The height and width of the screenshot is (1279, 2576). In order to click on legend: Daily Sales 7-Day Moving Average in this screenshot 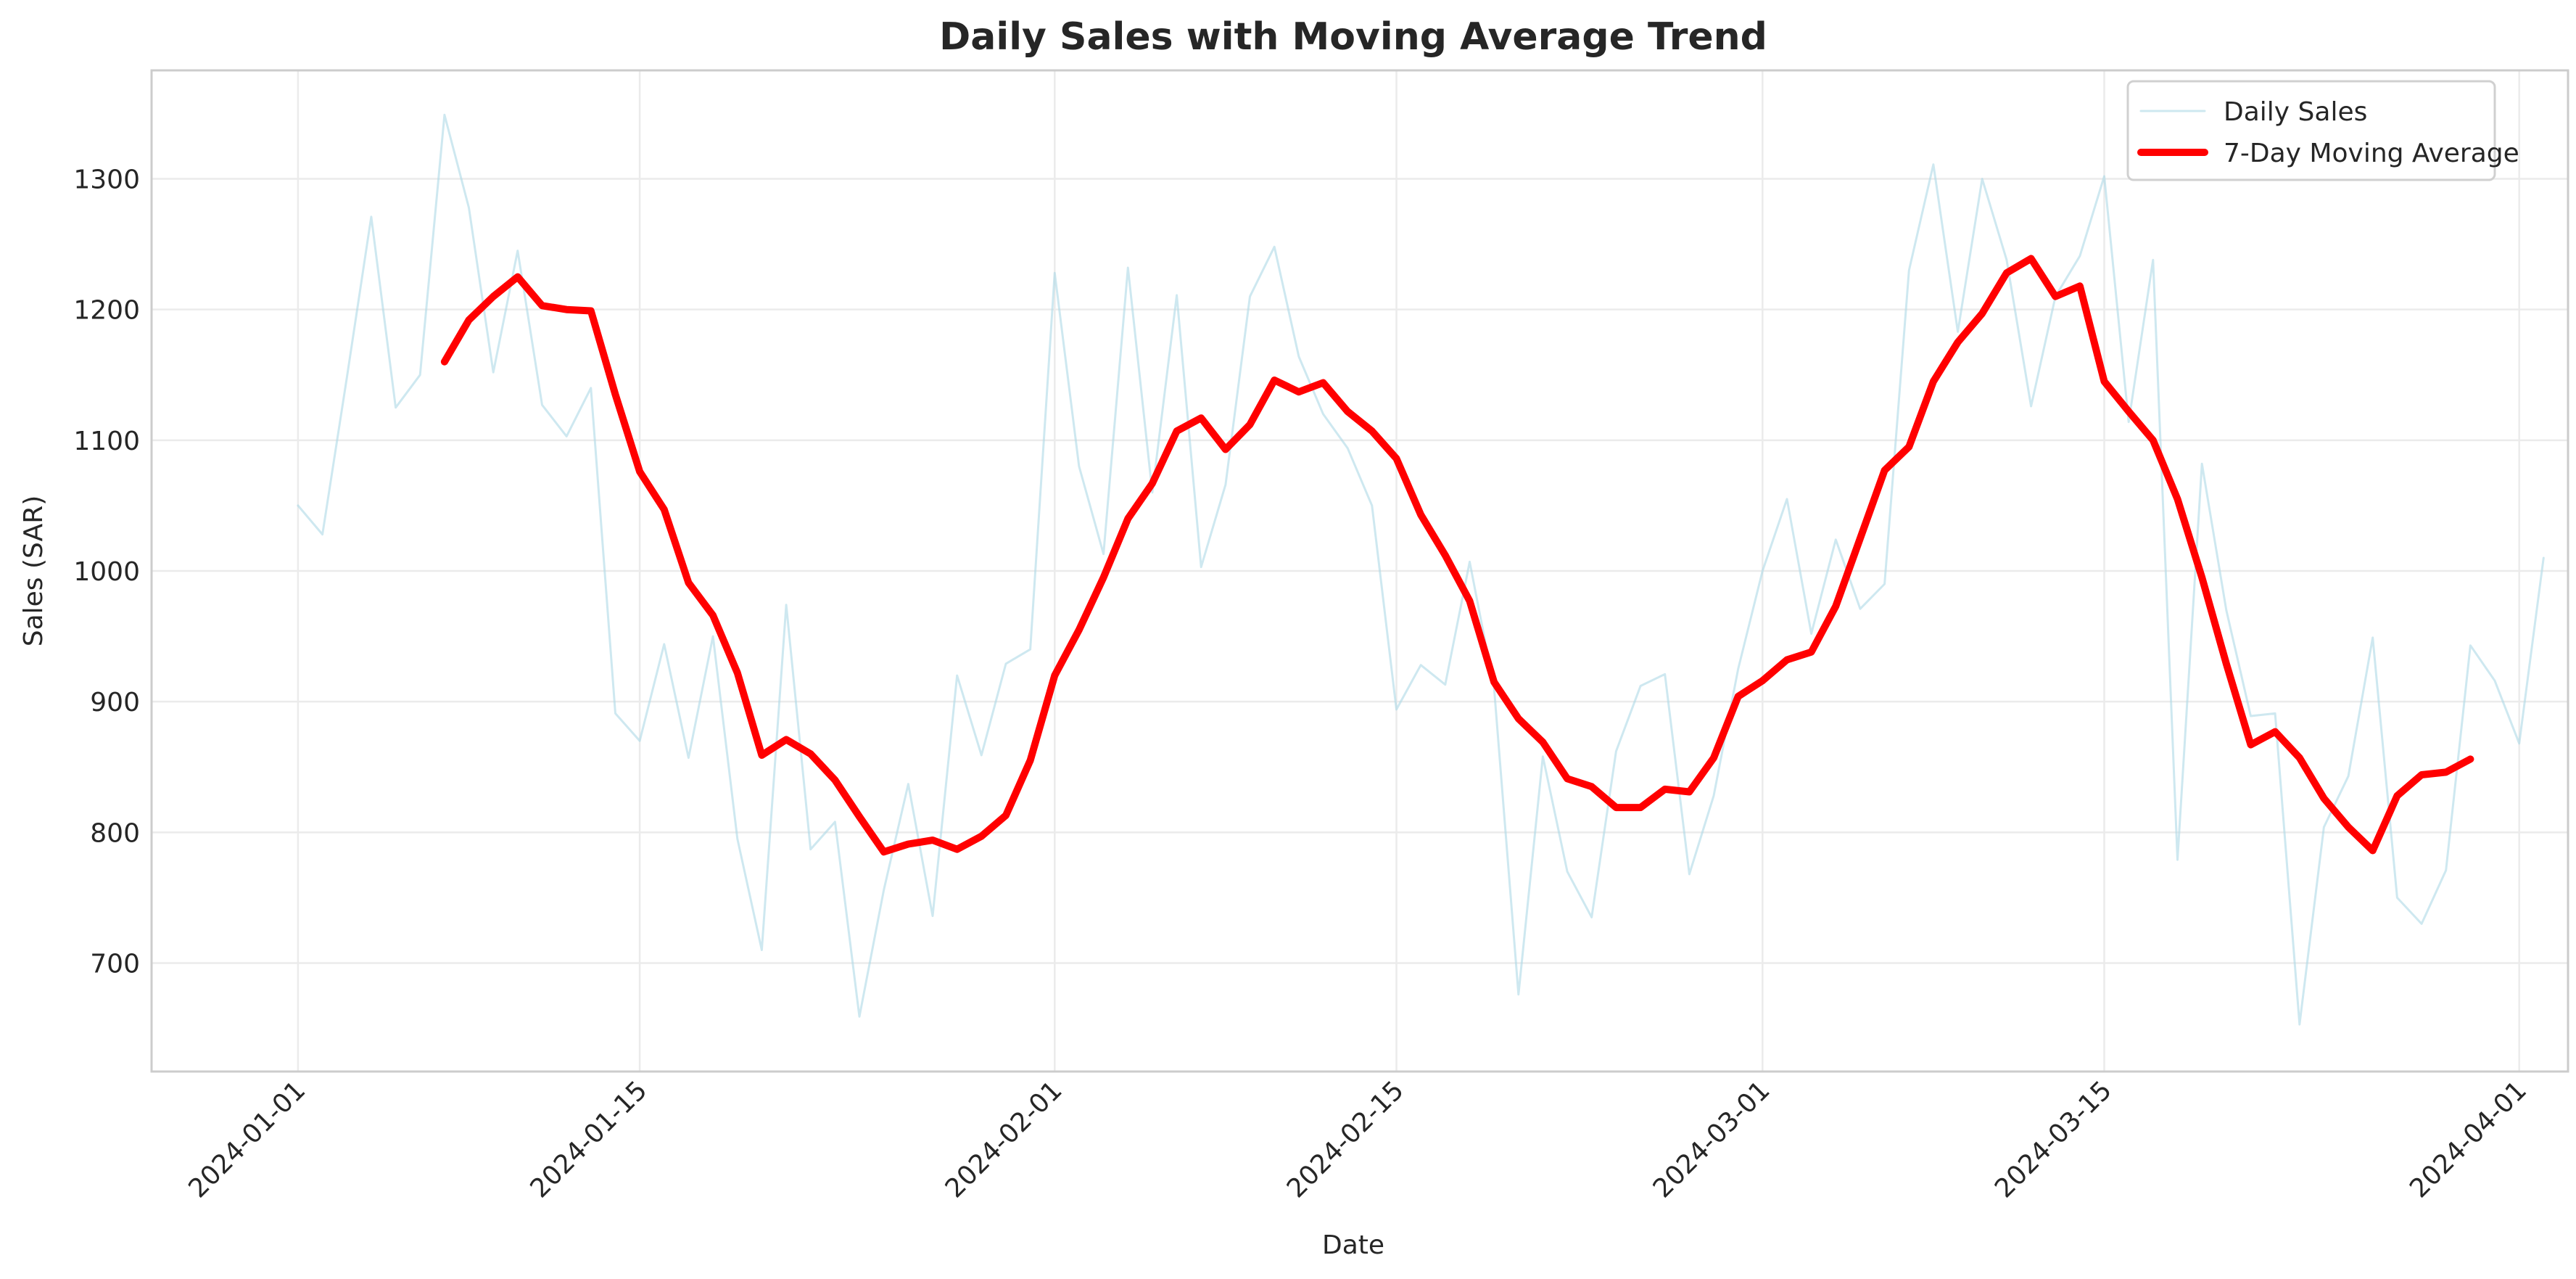, I will do `click(2322, 130)`.